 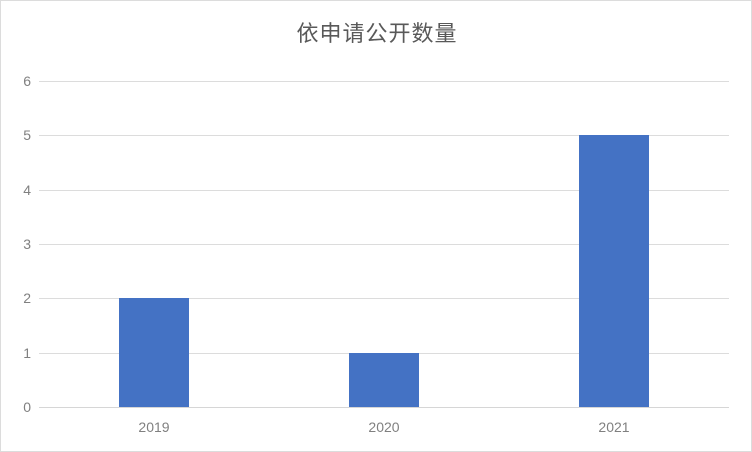 What do you see at coordinates (384, 427) in the screenshot?
I see `x-axis-tick-label-2020: 2020` at bounding box center [384, 427].